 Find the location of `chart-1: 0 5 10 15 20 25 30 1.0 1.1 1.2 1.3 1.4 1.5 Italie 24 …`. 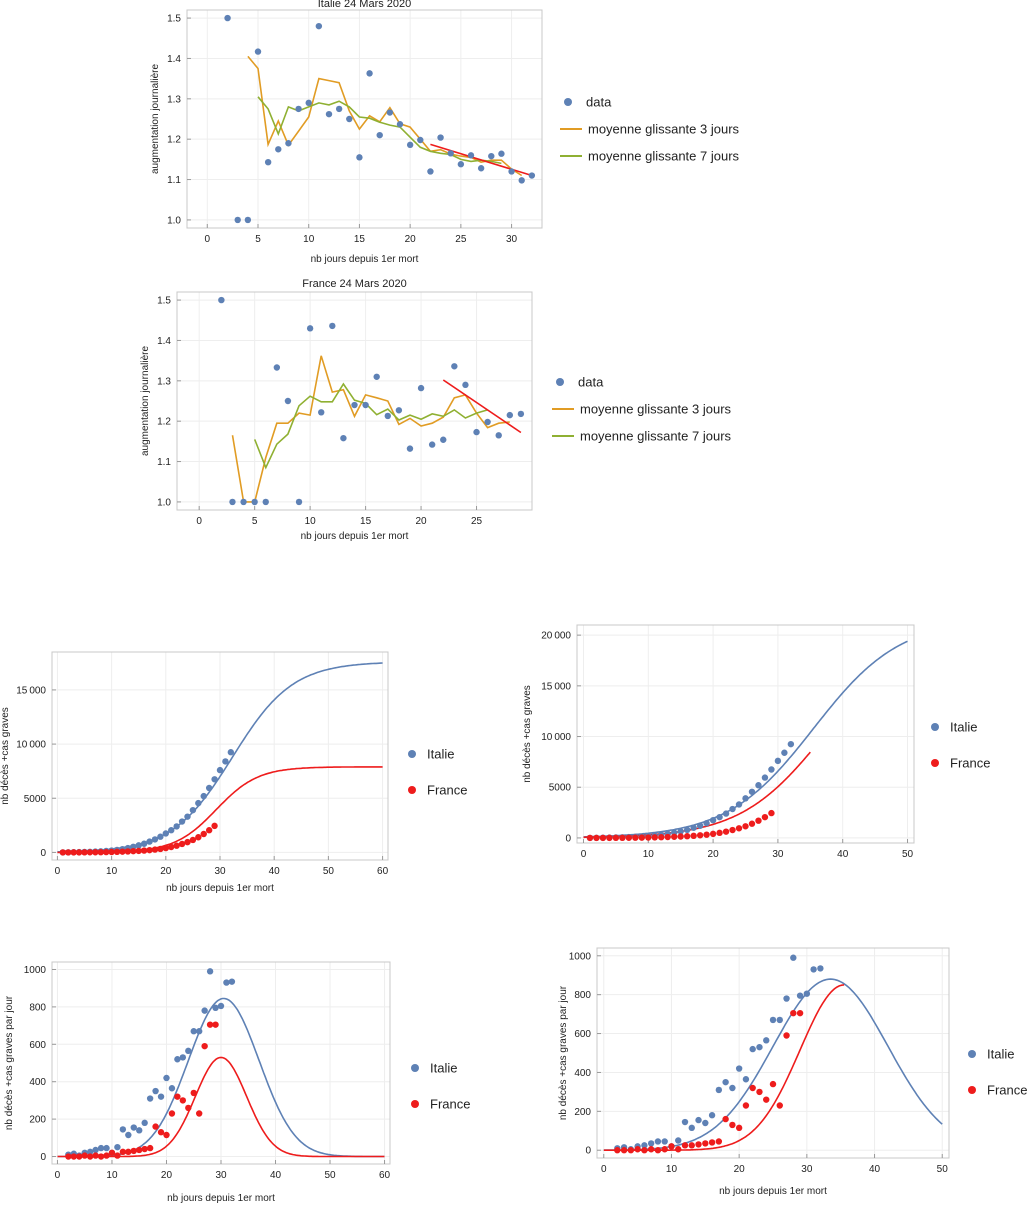

chart-1: 0 5 10 15 20 25 30 1.0 1.1 1.2 1.3 1.4 1.5 Italie 24 … is located at coordinates (445, 132).